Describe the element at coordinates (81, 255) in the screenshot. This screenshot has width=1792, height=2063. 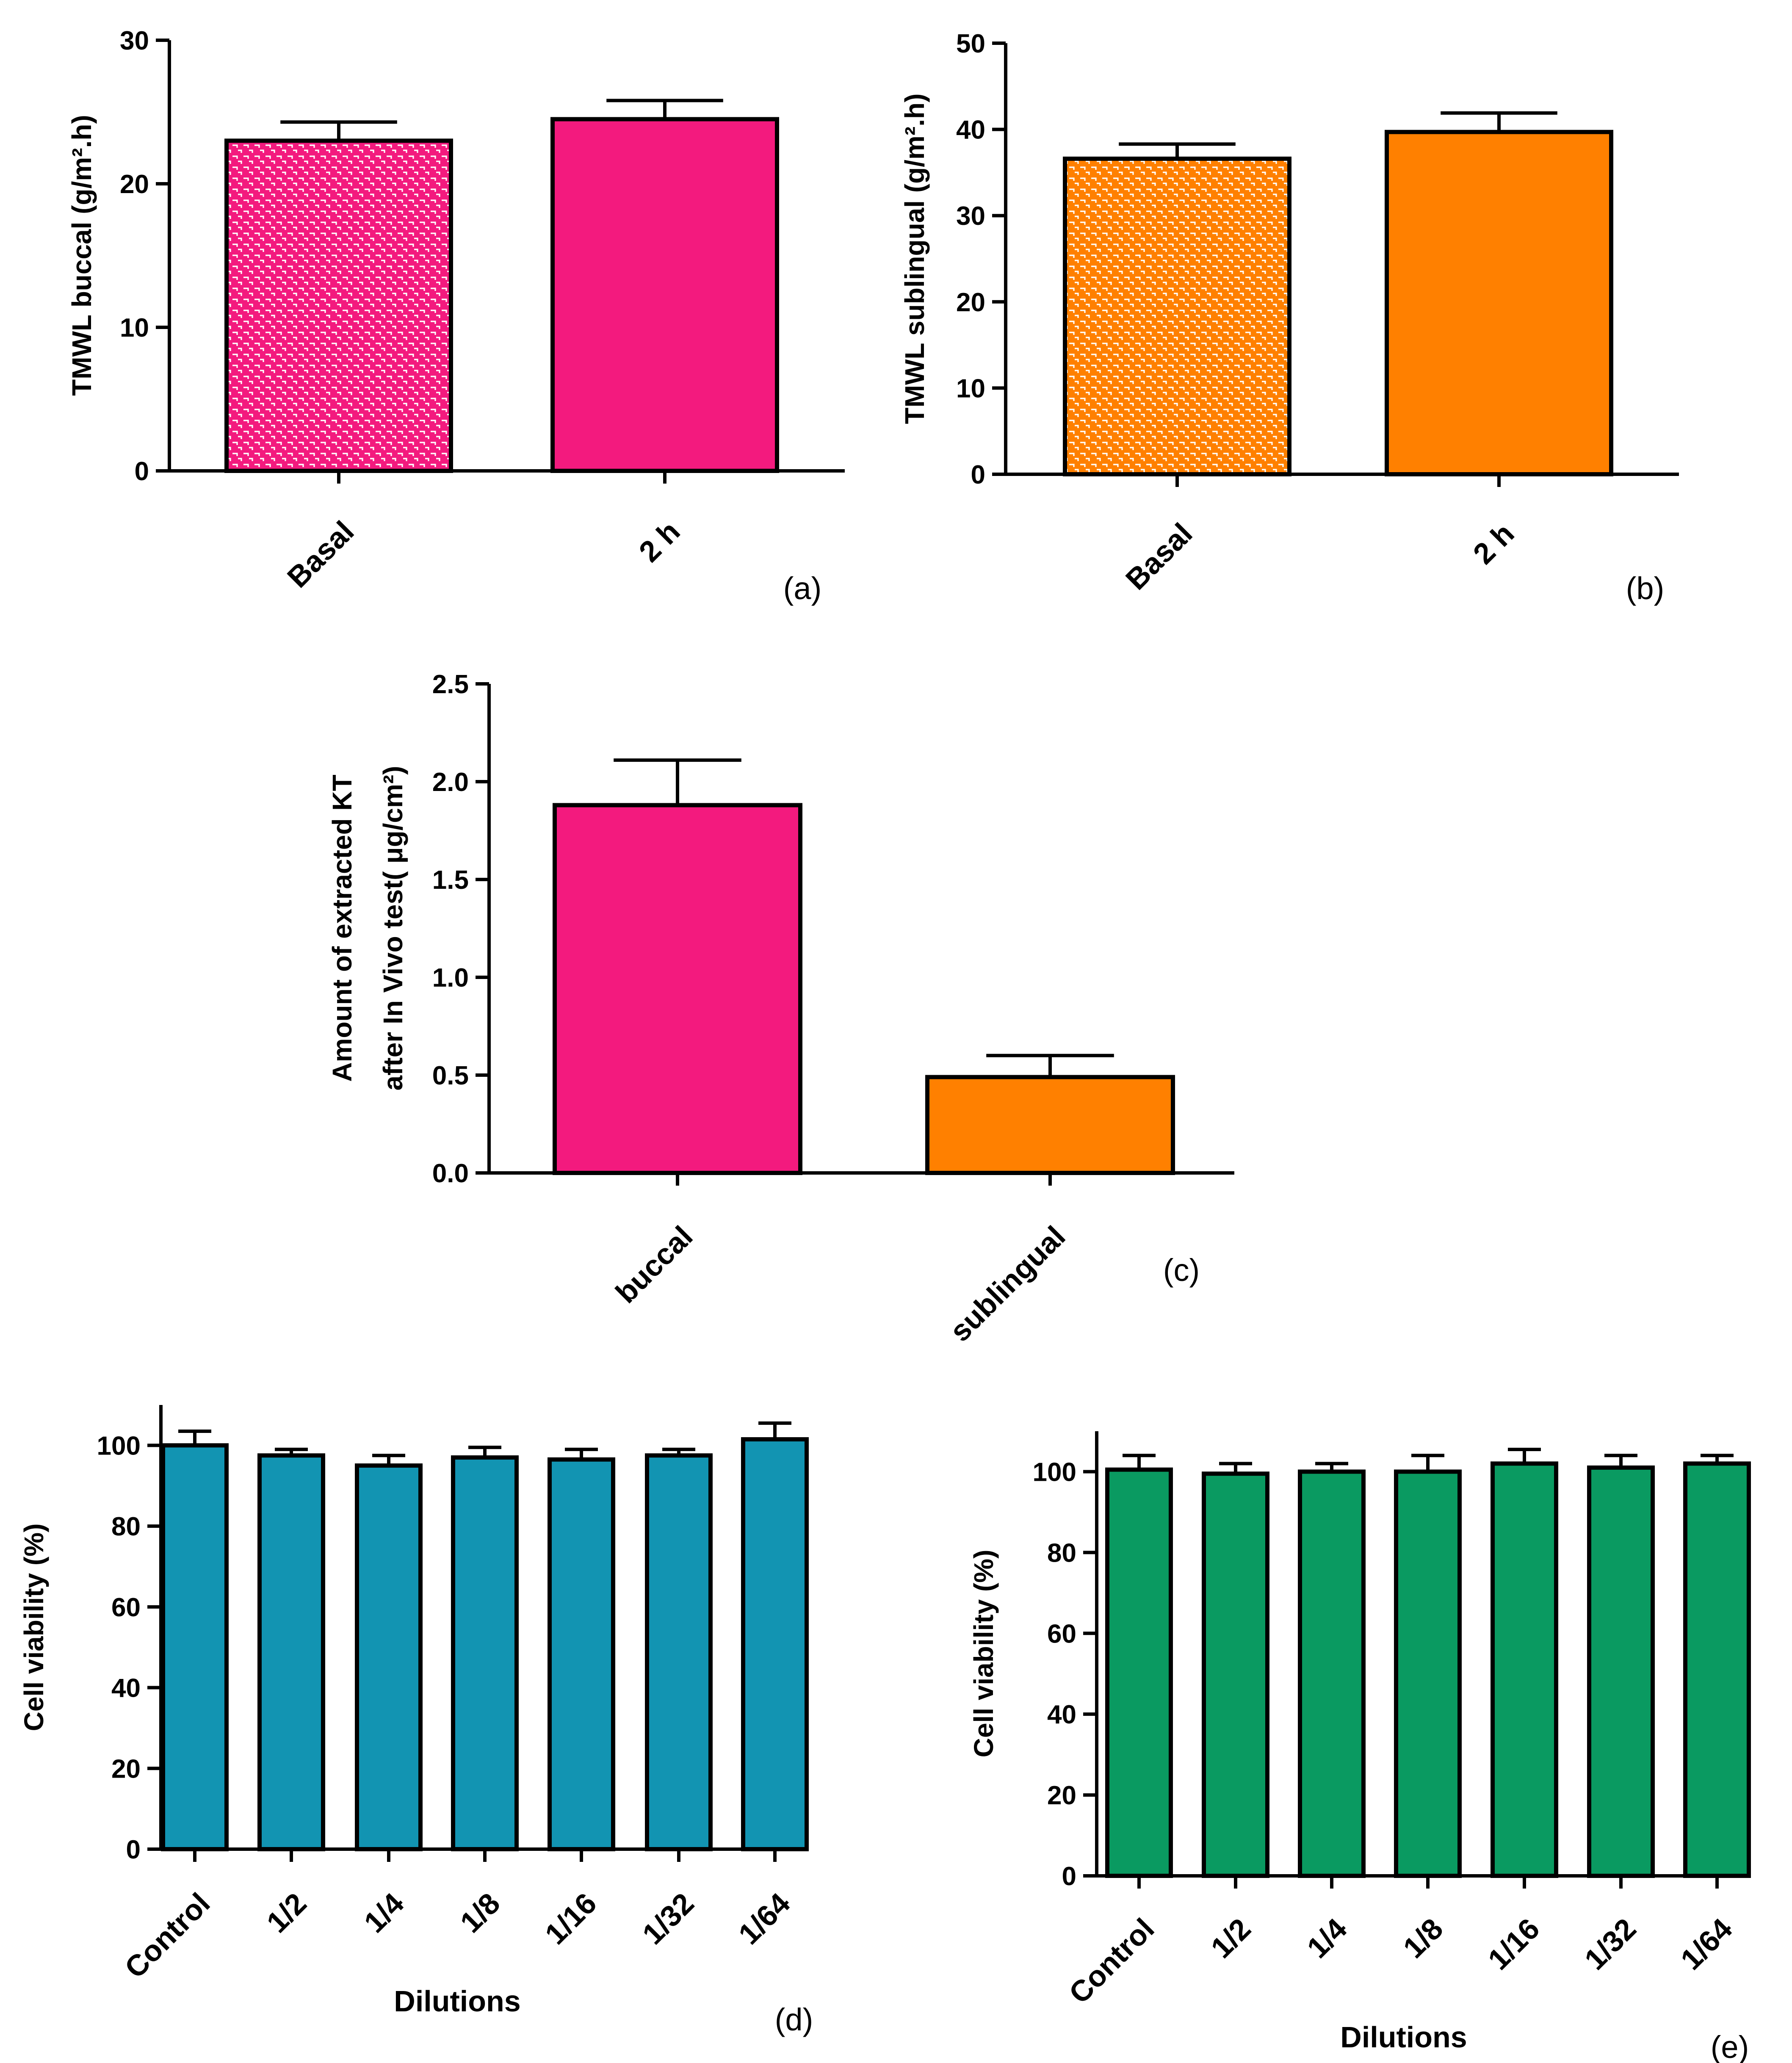
I see `y-axis-title: TMWL buccal (g/m².h)` at that location.